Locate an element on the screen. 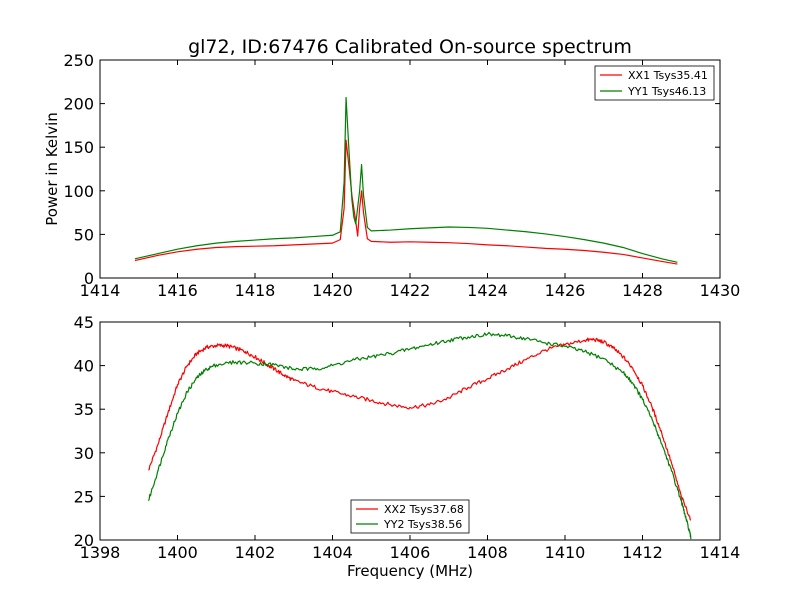 This screenshot has width=800, height=600. top-x-tick-label: 1414 is located at coordinates (100, 290).